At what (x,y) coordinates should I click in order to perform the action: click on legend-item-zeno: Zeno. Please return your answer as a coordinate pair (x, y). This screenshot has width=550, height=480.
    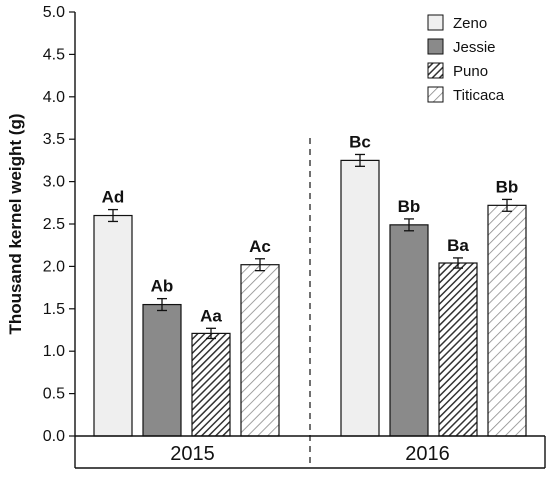
    Looking at the image, I should click on (457, 23).